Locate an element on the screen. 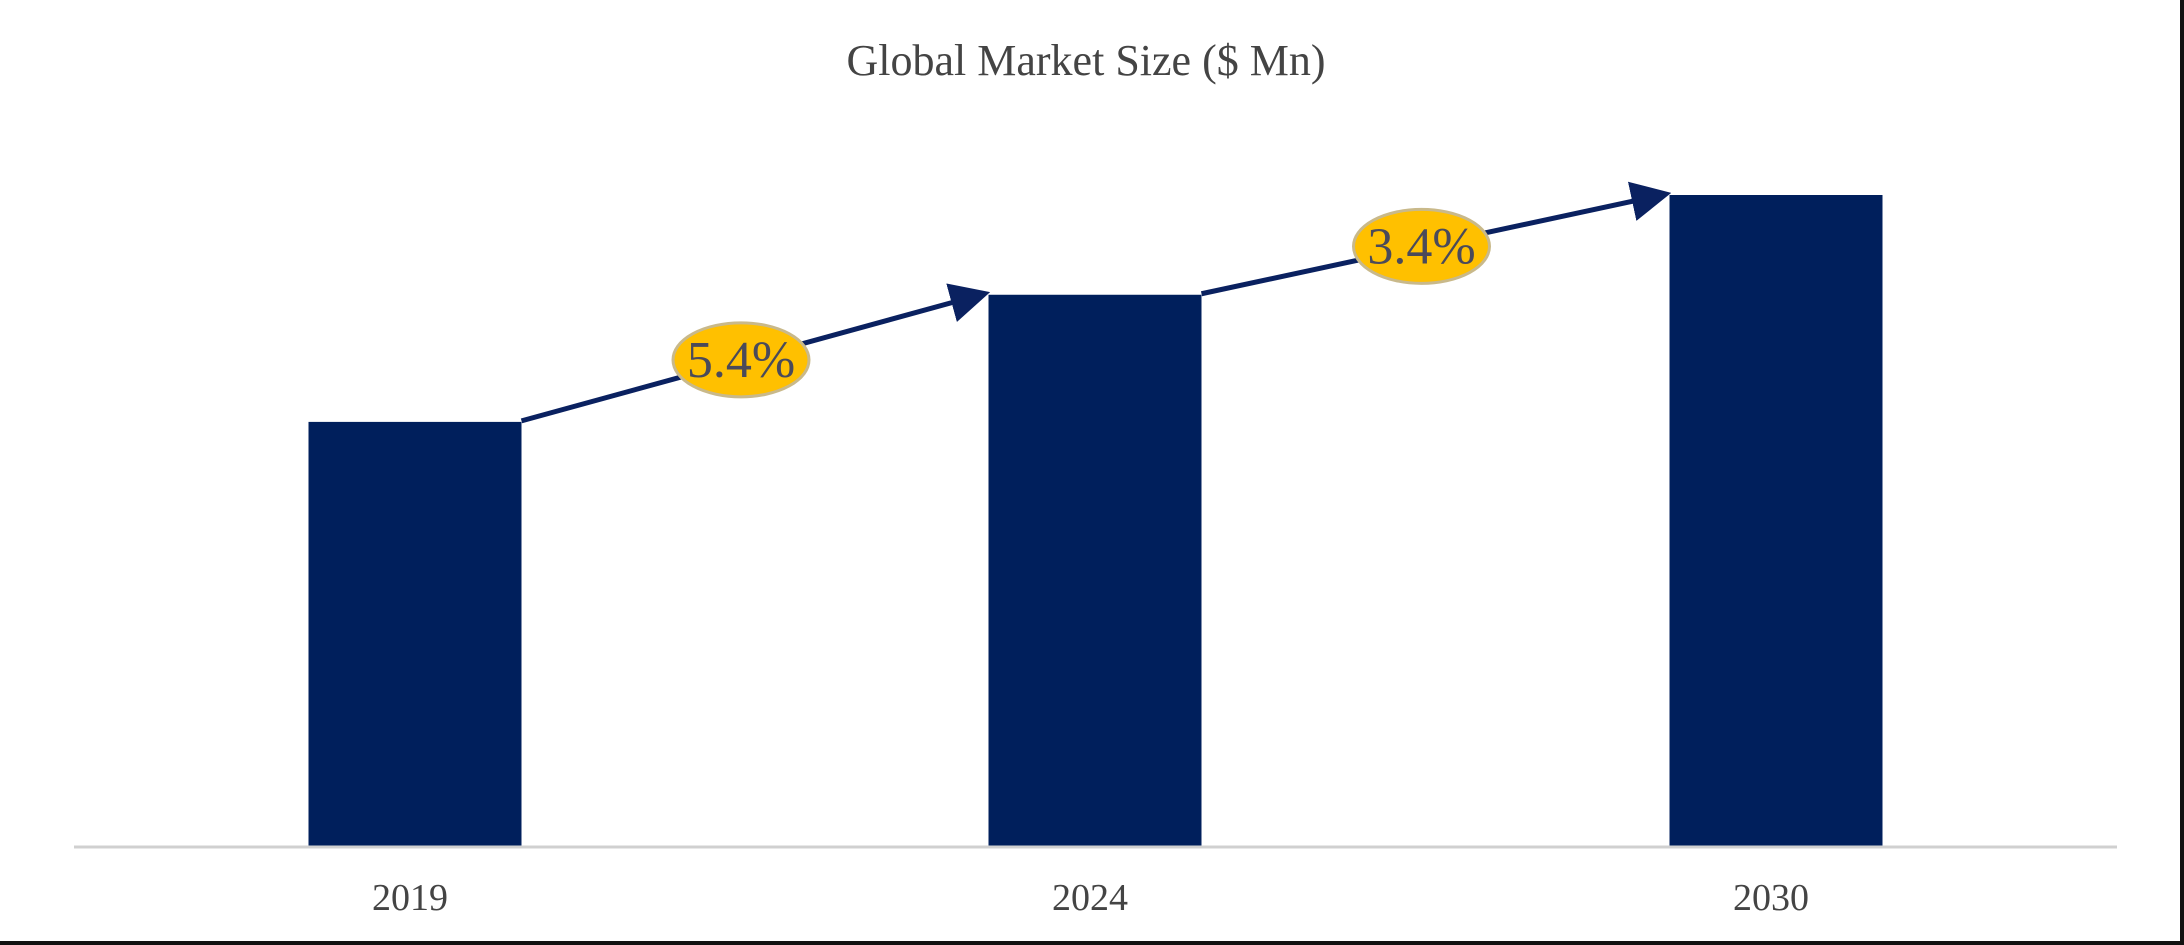  x-tick-label: 2024 is located at coordinates (1090, 898).